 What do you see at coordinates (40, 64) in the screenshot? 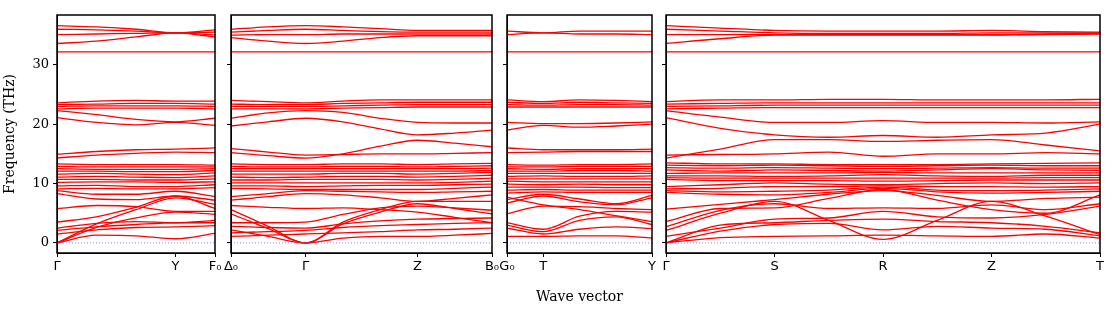
I see `y-tick-label: 30` at bounding box center [40, 64].